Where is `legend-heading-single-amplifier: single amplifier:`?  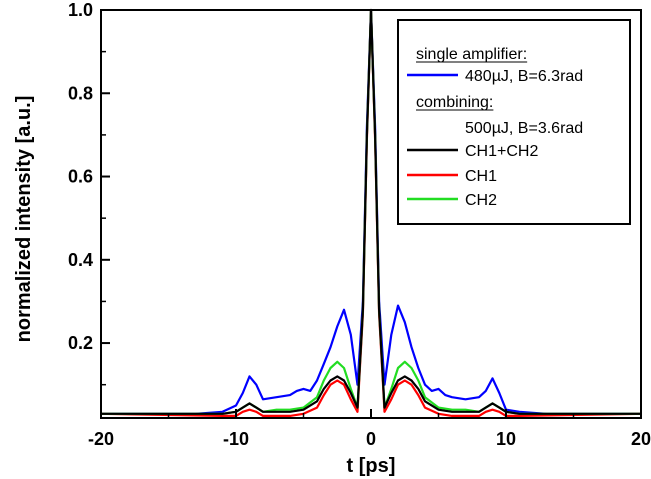
legend-heading-single-amplifier: single amplifier: is located at coordinates (471, 54).